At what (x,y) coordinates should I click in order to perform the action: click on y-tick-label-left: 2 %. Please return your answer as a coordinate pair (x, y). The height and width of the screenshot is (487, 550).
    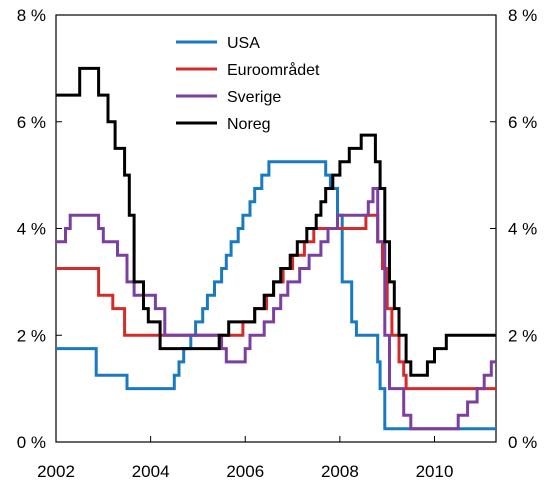
    Looking at the image, I should click on (31, 335).